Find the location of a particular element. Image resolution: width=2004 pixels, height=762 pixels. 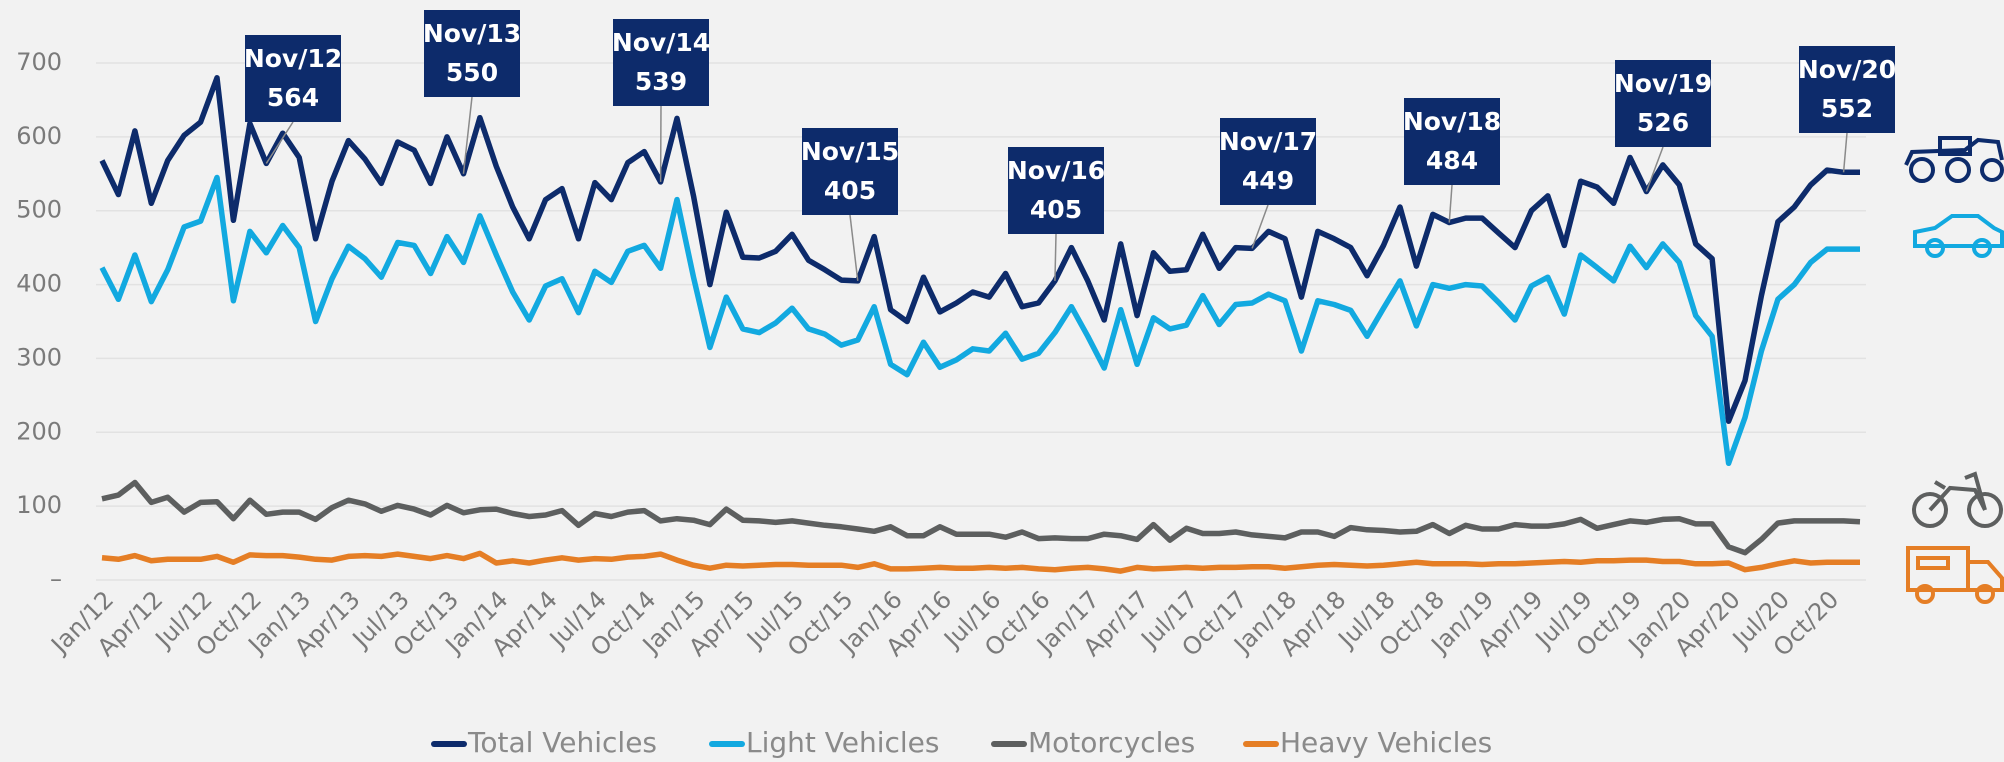

annotation-value: 484 is located at coordinates (1452, 160).